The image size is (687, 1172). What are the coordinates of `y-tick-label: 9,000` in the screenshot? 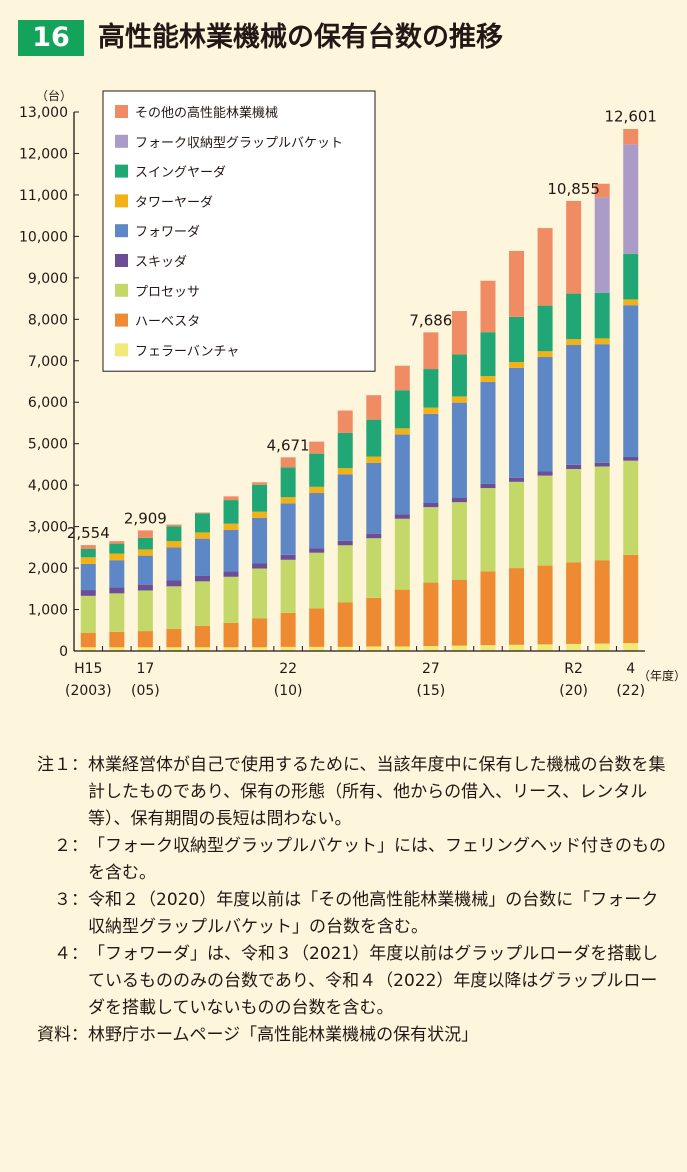 It's located at (48, 279).